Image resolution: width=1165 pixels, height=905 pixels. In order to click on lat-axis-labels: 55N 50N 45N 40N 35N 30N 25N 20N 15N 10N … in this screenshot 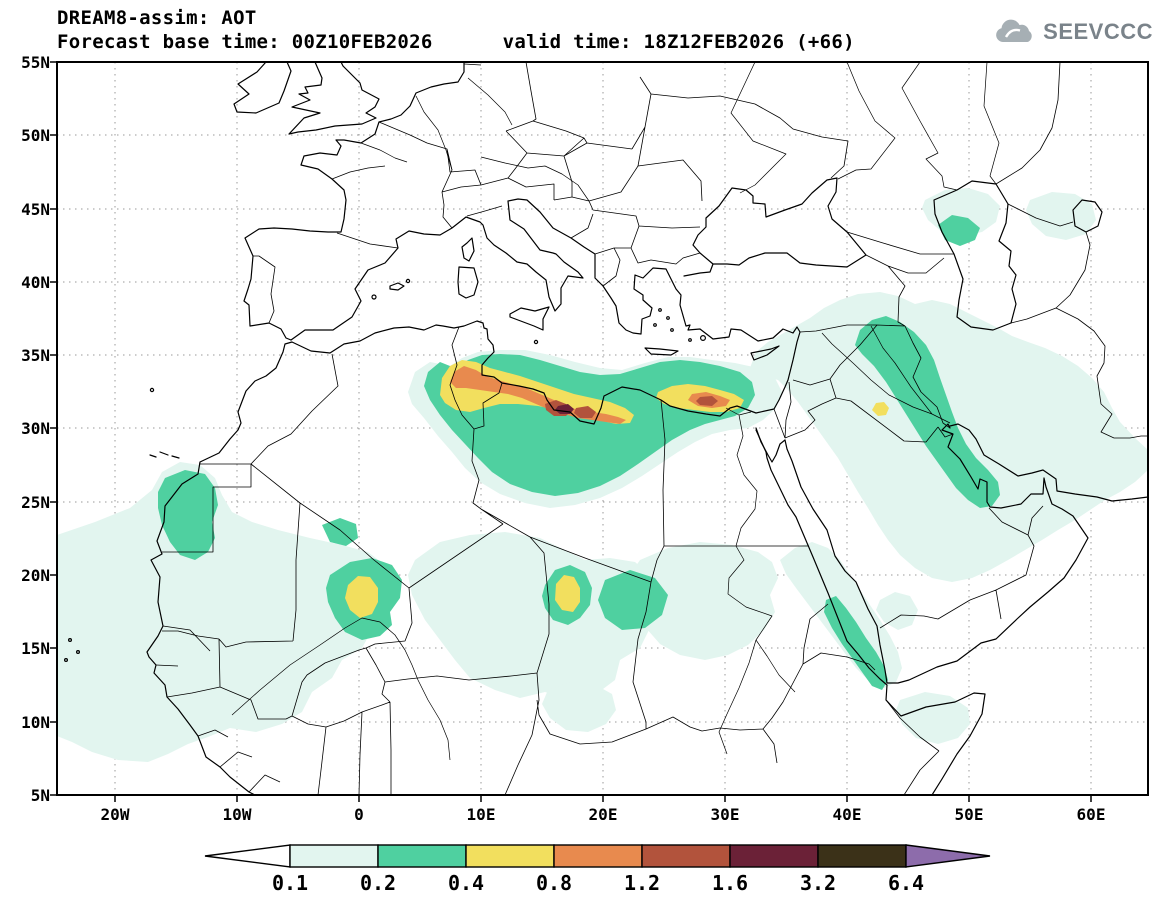, I will do `click(35, 429)`.